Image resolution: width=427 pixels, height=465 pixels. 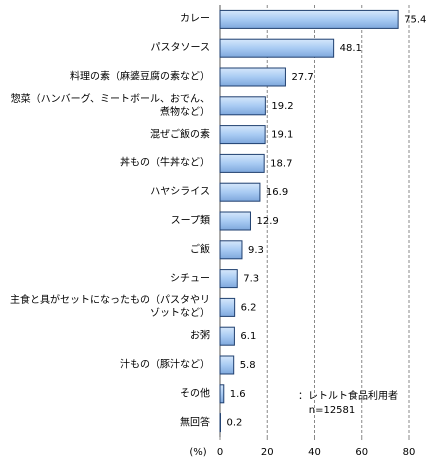 I want to click on category-label: シチュー, so click(x=190, y=279).